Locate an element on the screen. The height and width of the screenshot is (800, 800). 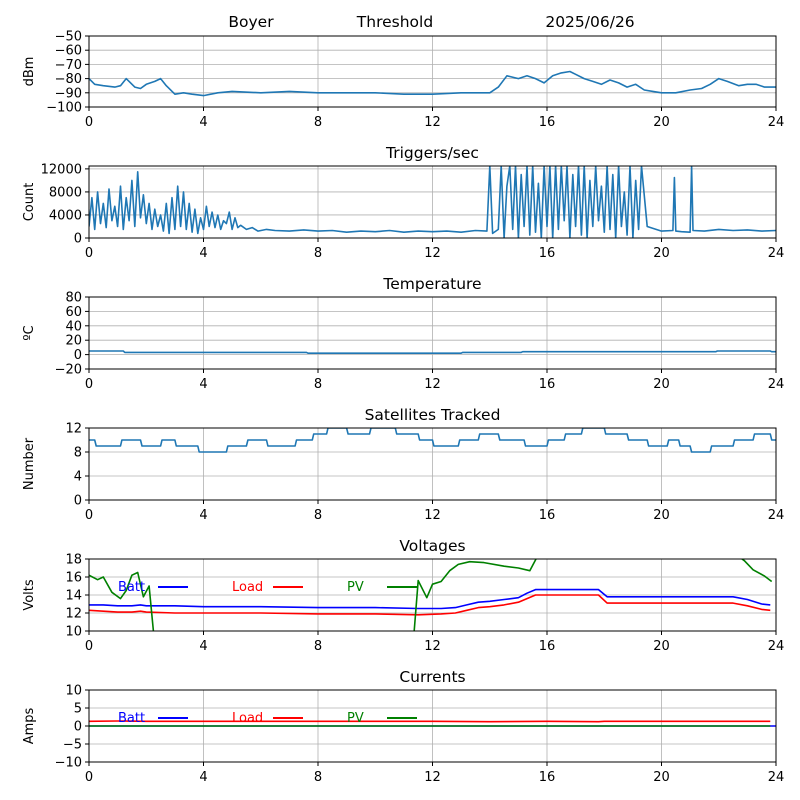
panel-title: Currents is located at coordinates (432, 677).